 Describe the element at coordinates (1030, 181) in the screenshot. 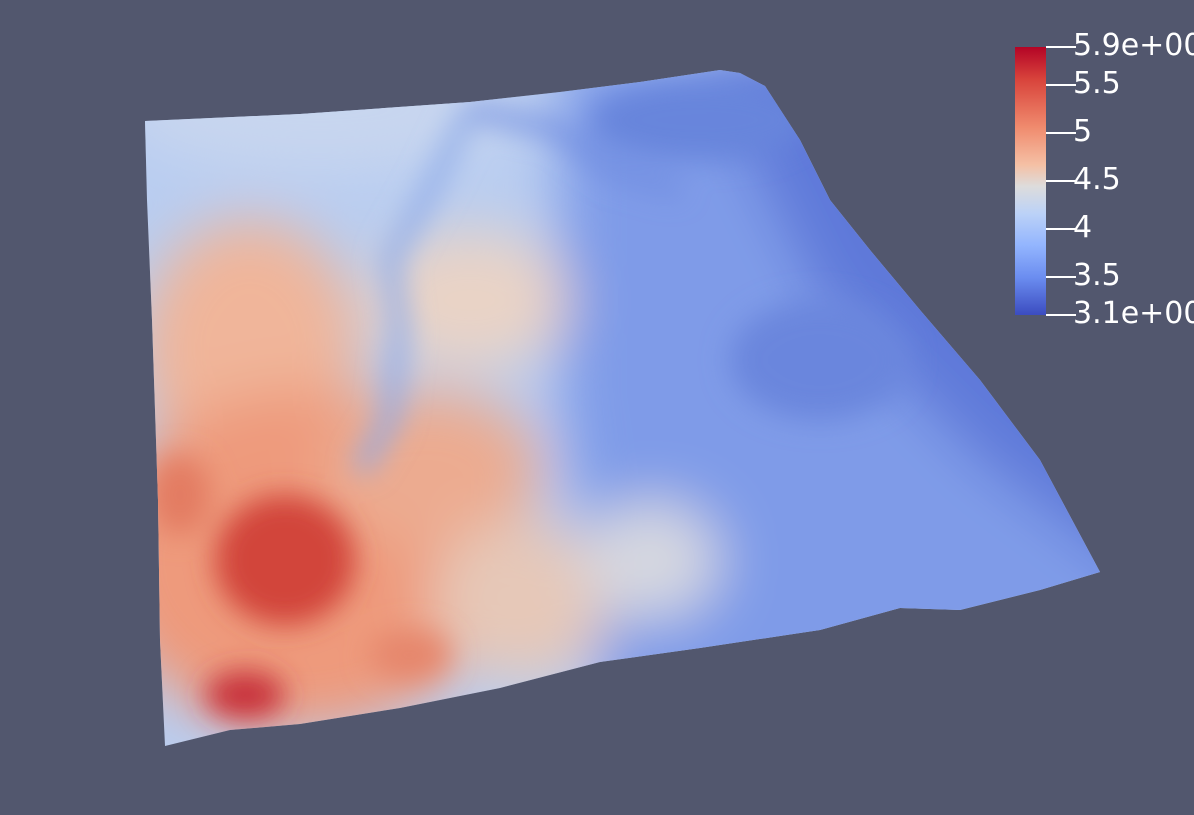

I see `color-bar` at that location.